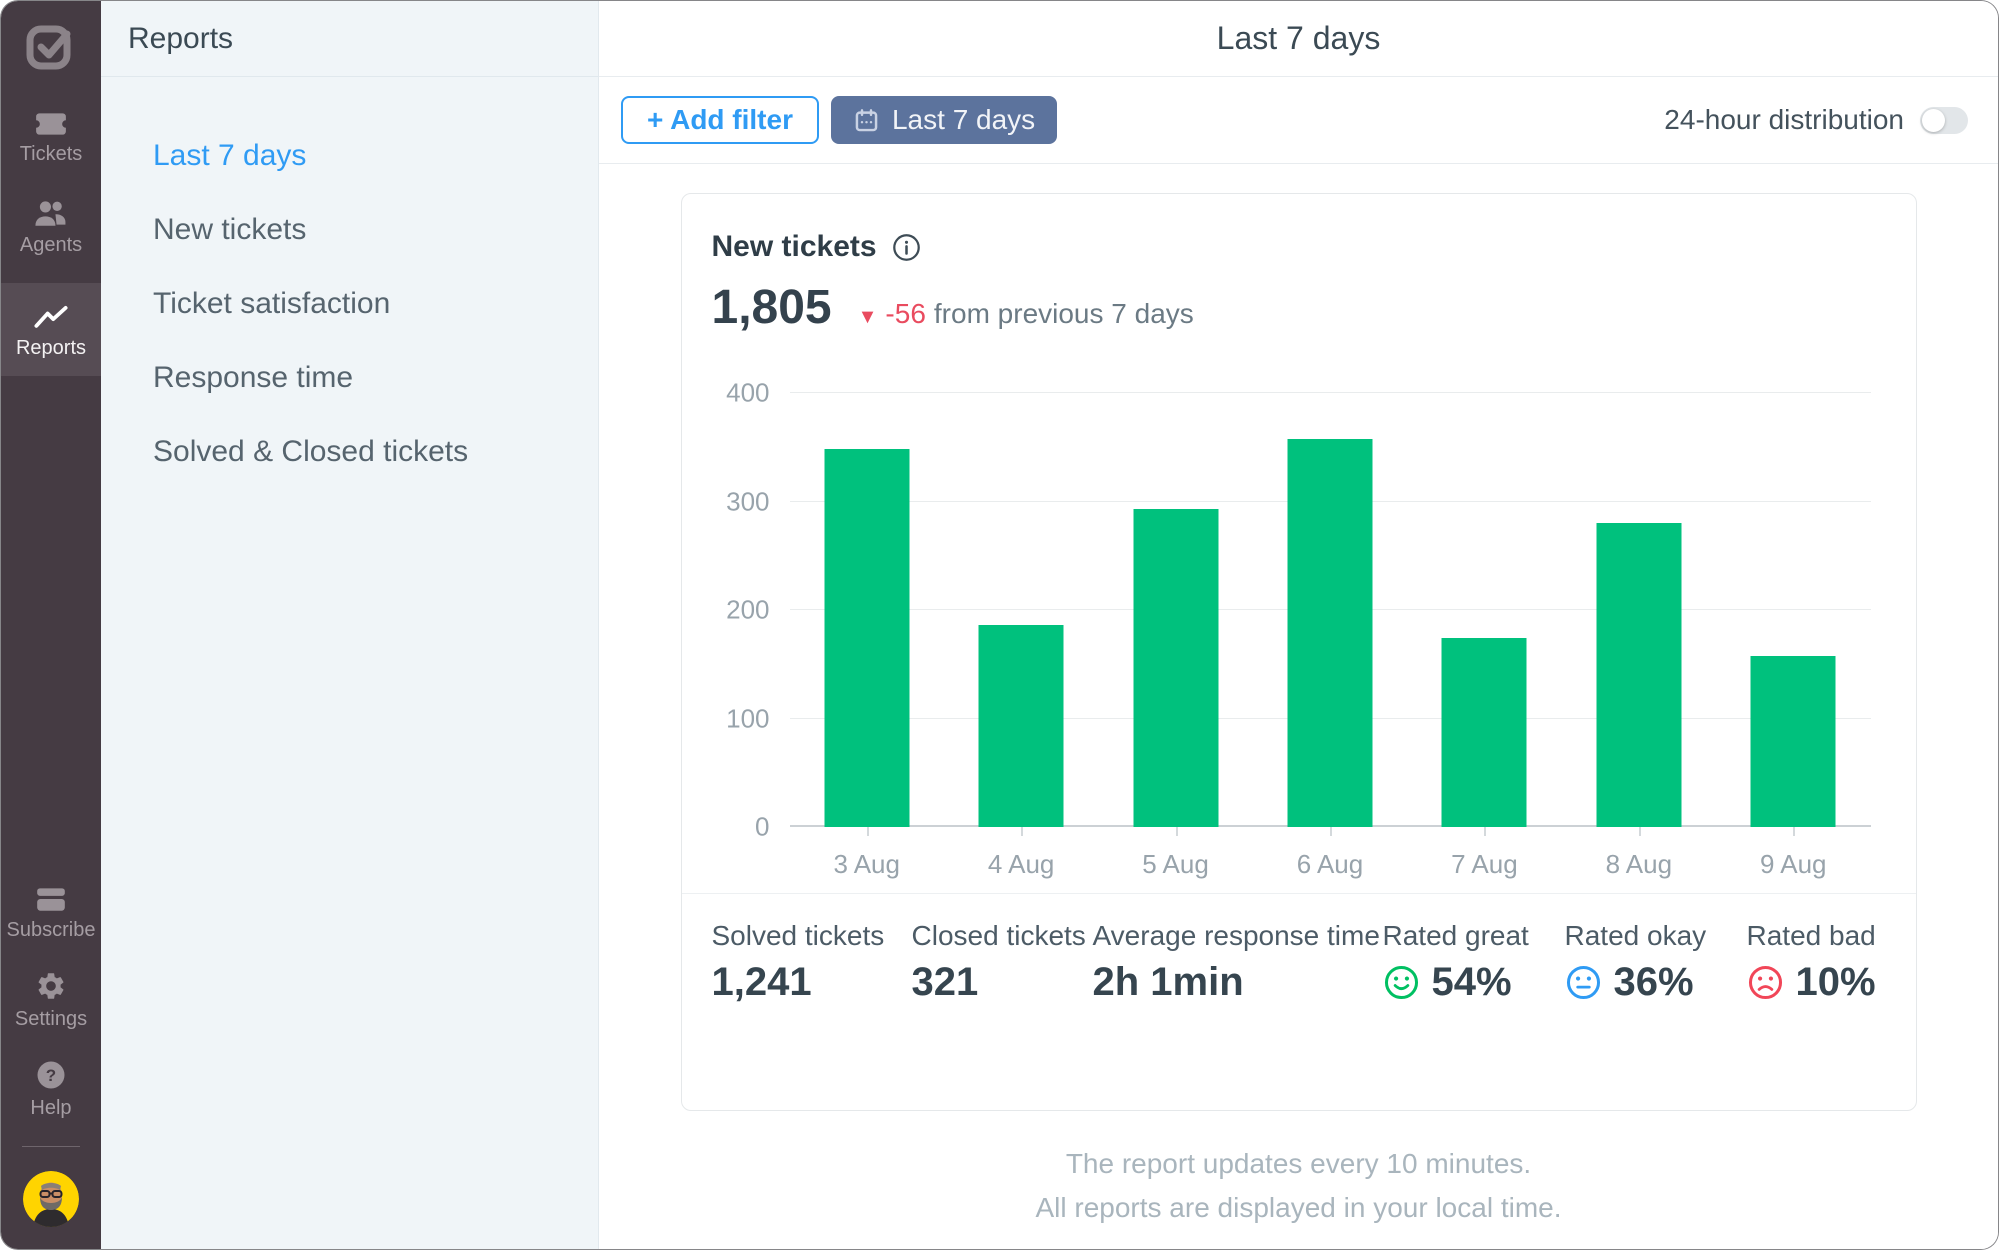 The height and width of the screenshot is (1250, 1999). I want to click on bar-9-aug, so click(1793, 741).